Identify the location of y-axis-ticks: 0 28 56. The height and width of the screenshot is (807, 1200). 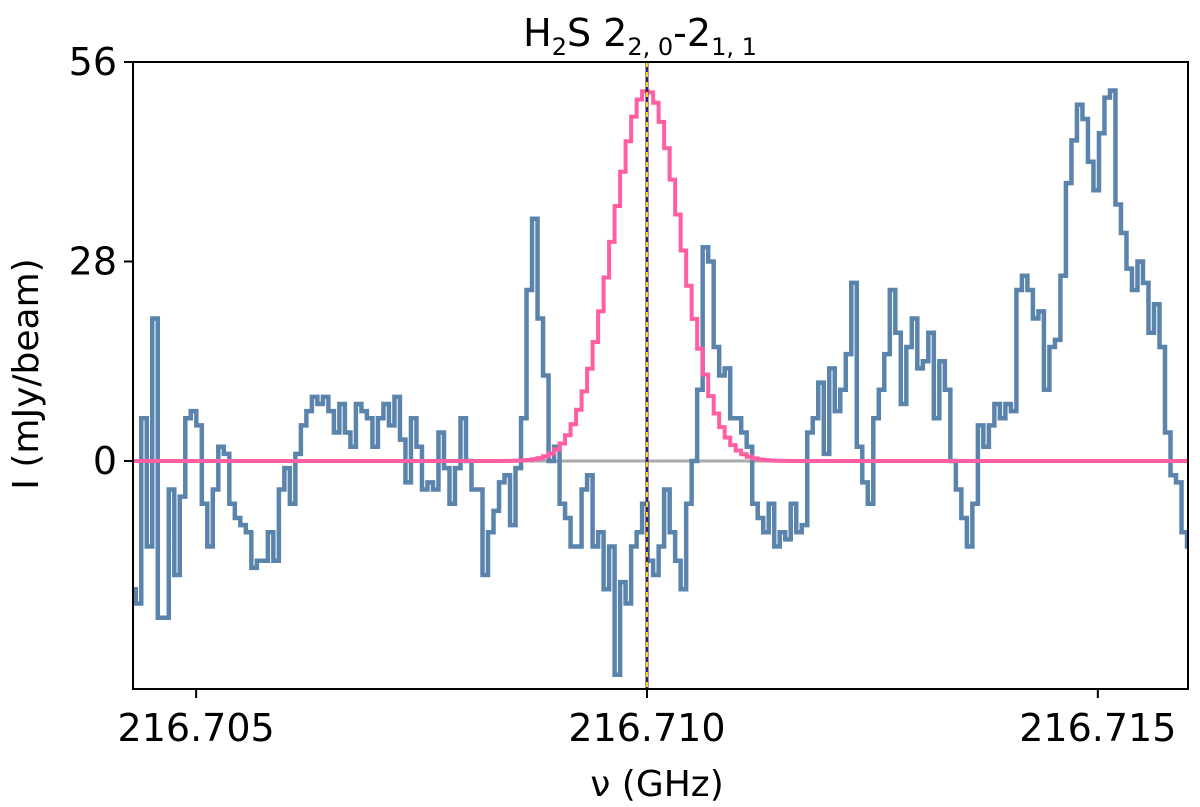
(101, 261).